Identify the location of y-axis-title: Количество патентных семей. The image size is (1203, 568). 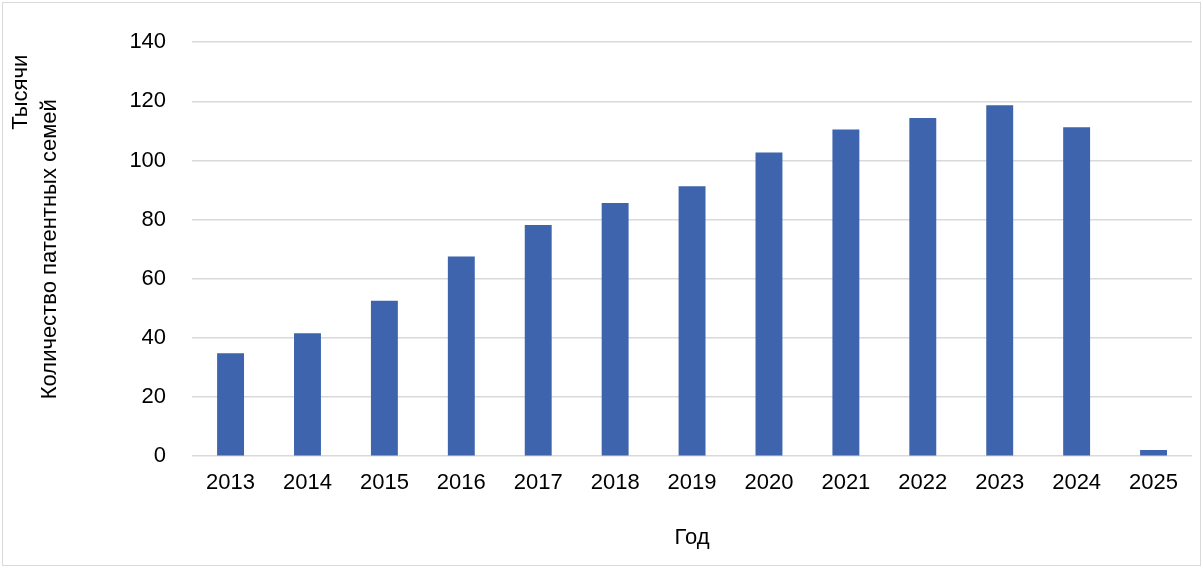
(49, 249).